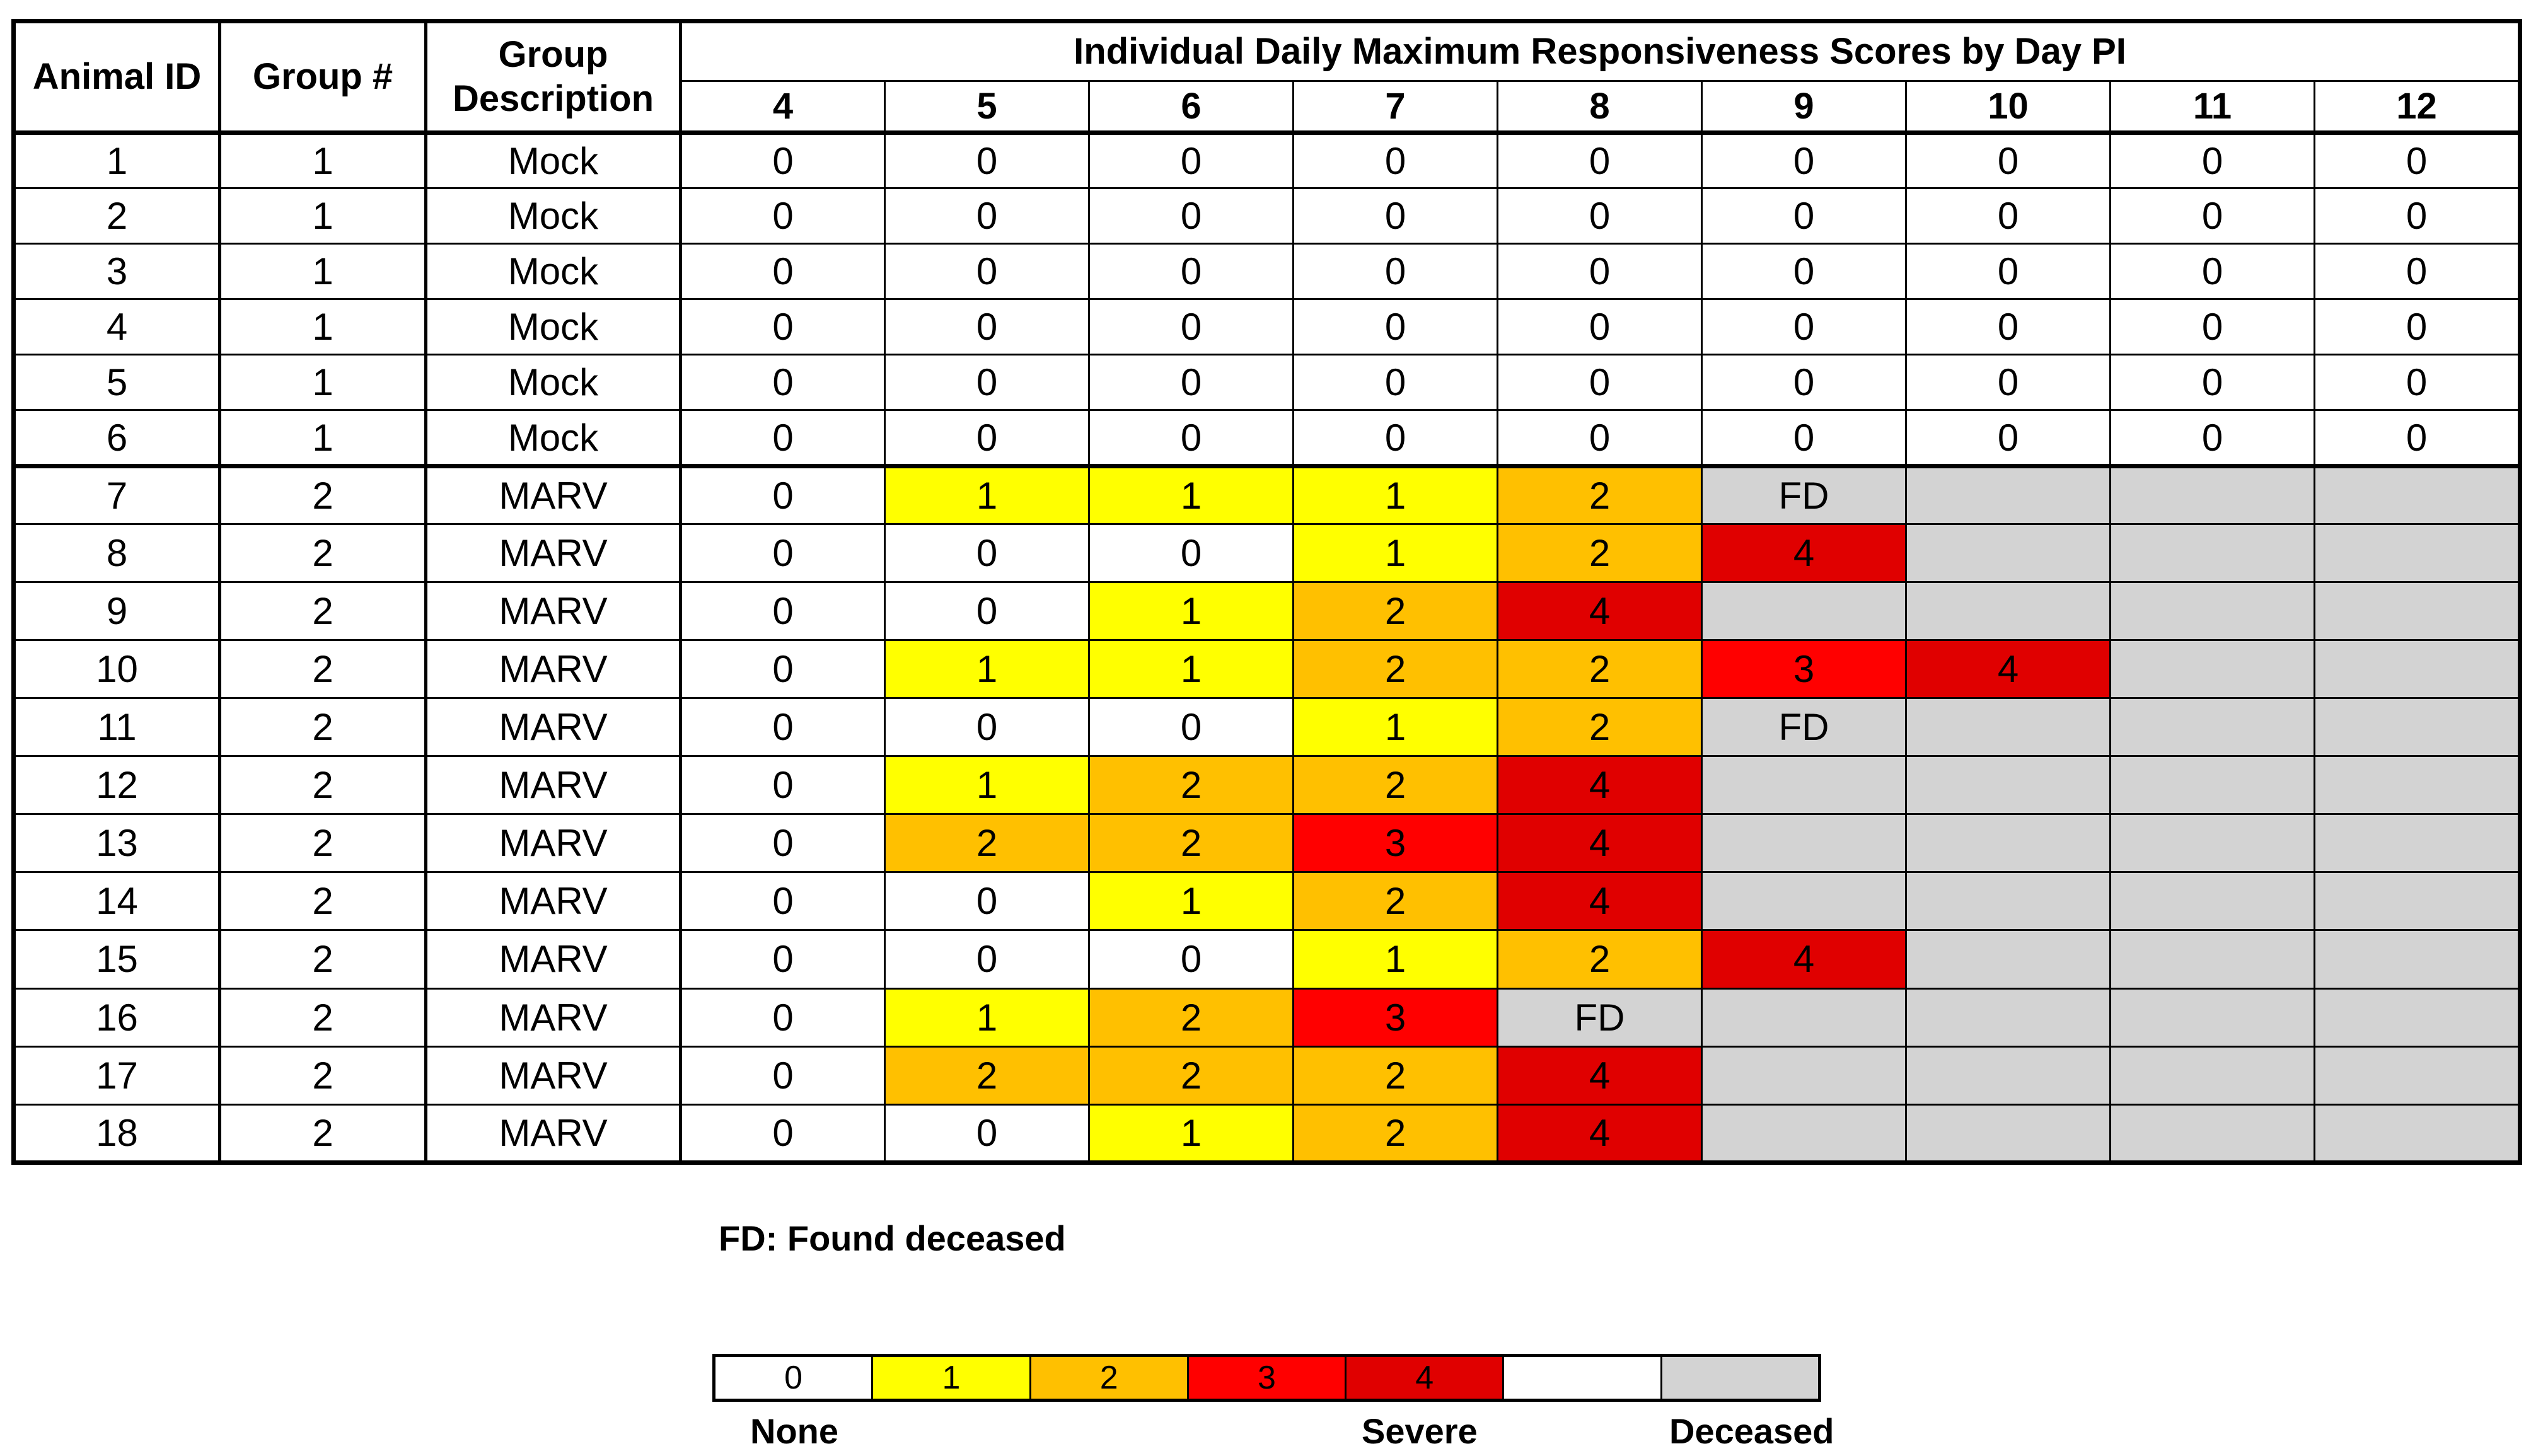 This screenshot has height=1456, width=2531. Describe the element at coordinates (117, 727) in the screenshot. I see `animal-id-cell: 11` at that location.